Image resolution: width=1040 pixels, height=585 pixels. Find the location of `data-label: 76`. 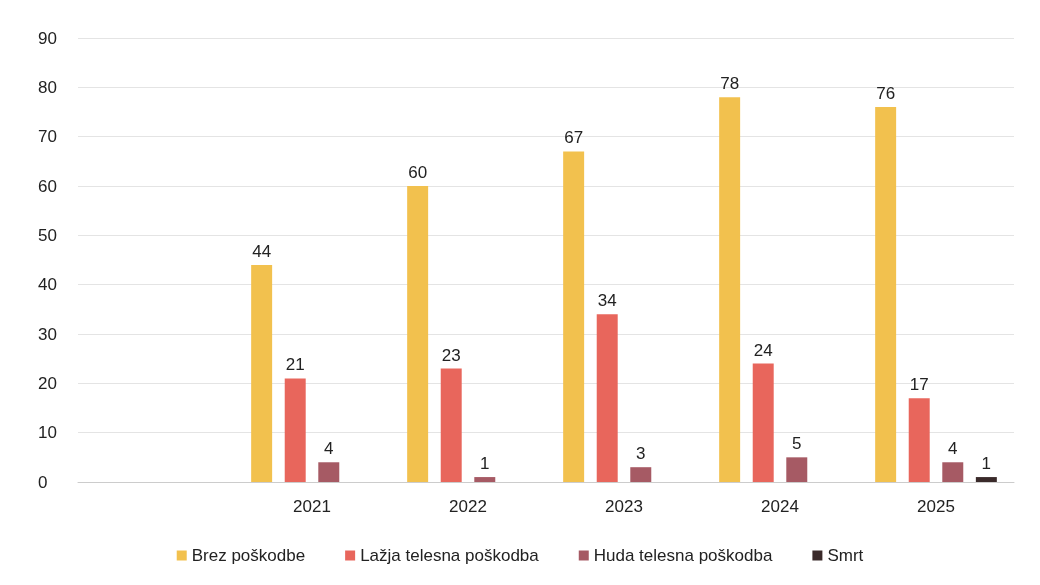

data-label: 76 is located at coordinates (886, 94).